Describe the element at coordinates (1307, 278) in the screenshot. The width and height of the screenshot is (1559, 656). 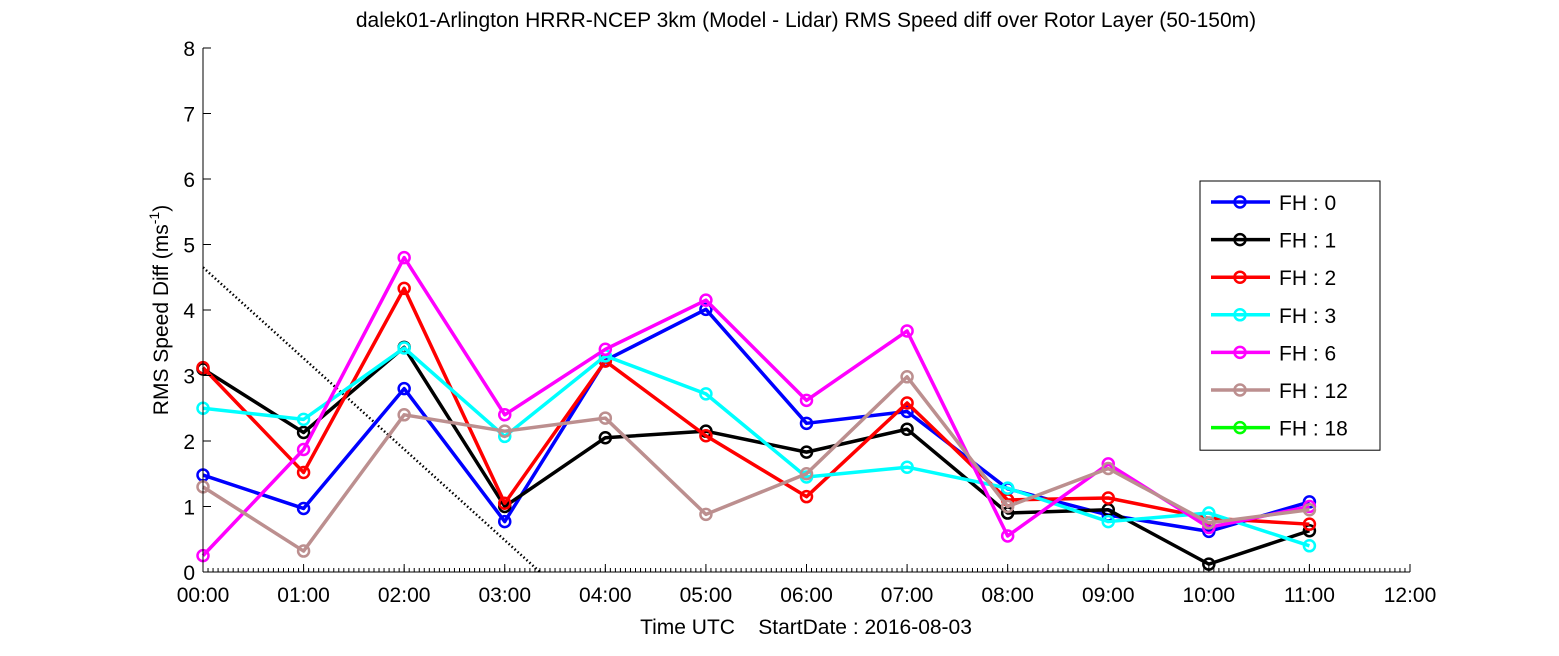
I see `legend-label: FH : 2` at that location.